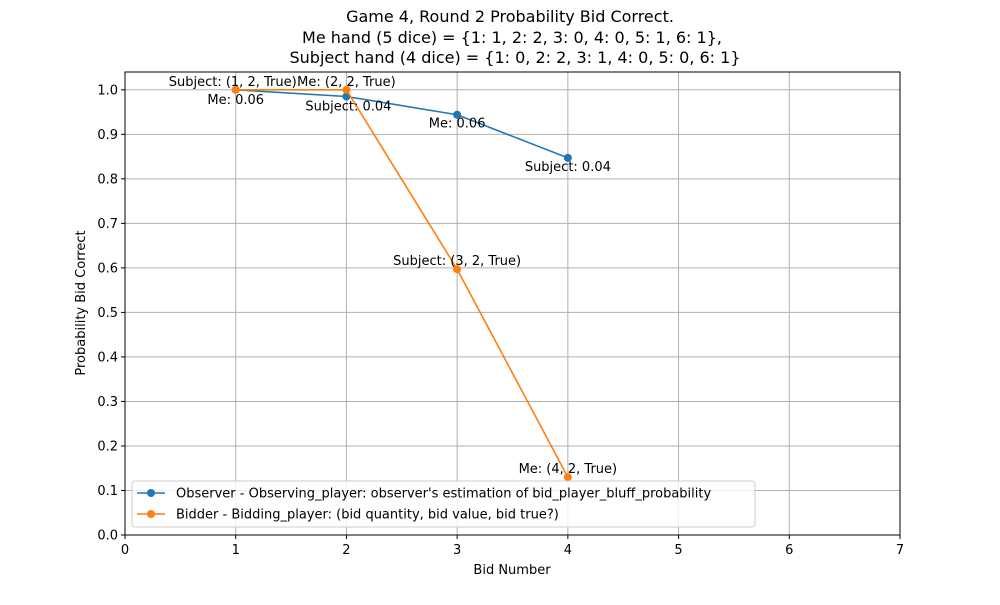 This screenshot has width=1000, height=605. Describe the element at coordinates (107, 224) in the screenshot. I see `y-tick-label: 0.7` at that location.